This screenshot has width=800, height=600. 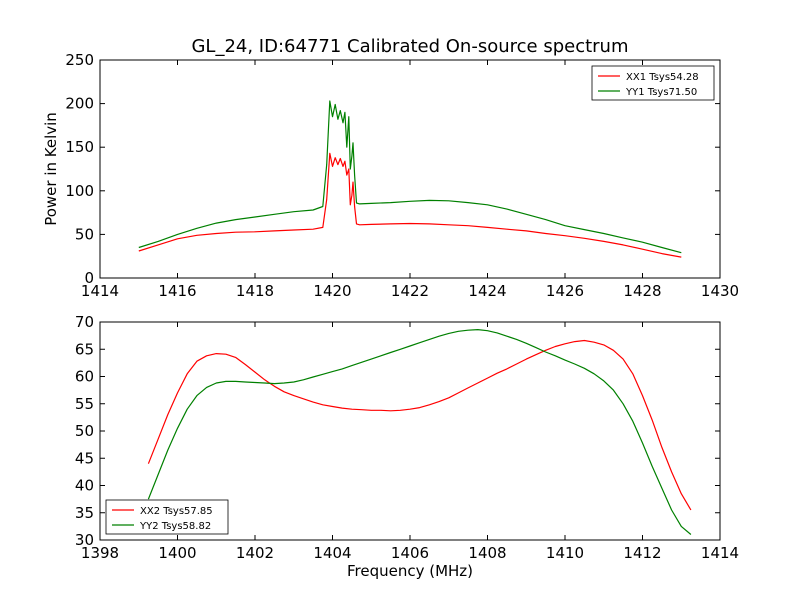 What do you see at coordinates (100, 553) in the screenshot?
I see `bottom-x-tick-label: 1398` at bounding box center [100, 553].